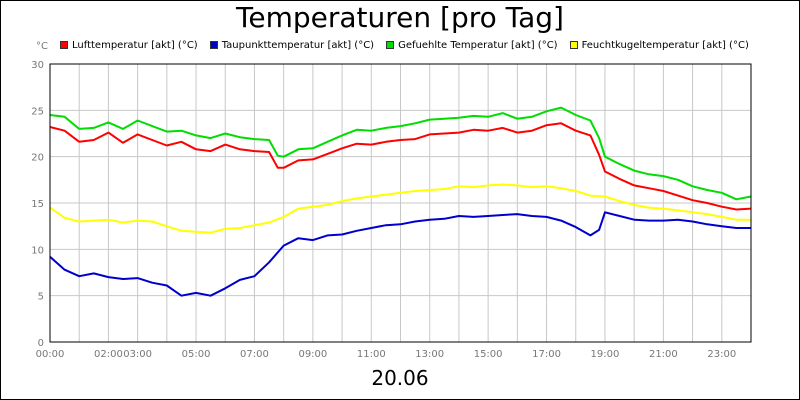 Image resolution: width=800 pixels, height=400 pixels. What do you see at coordinates (41, 297) in the screenshot?
I see `y-tick-label: 5` at bounding box center [41, 297].